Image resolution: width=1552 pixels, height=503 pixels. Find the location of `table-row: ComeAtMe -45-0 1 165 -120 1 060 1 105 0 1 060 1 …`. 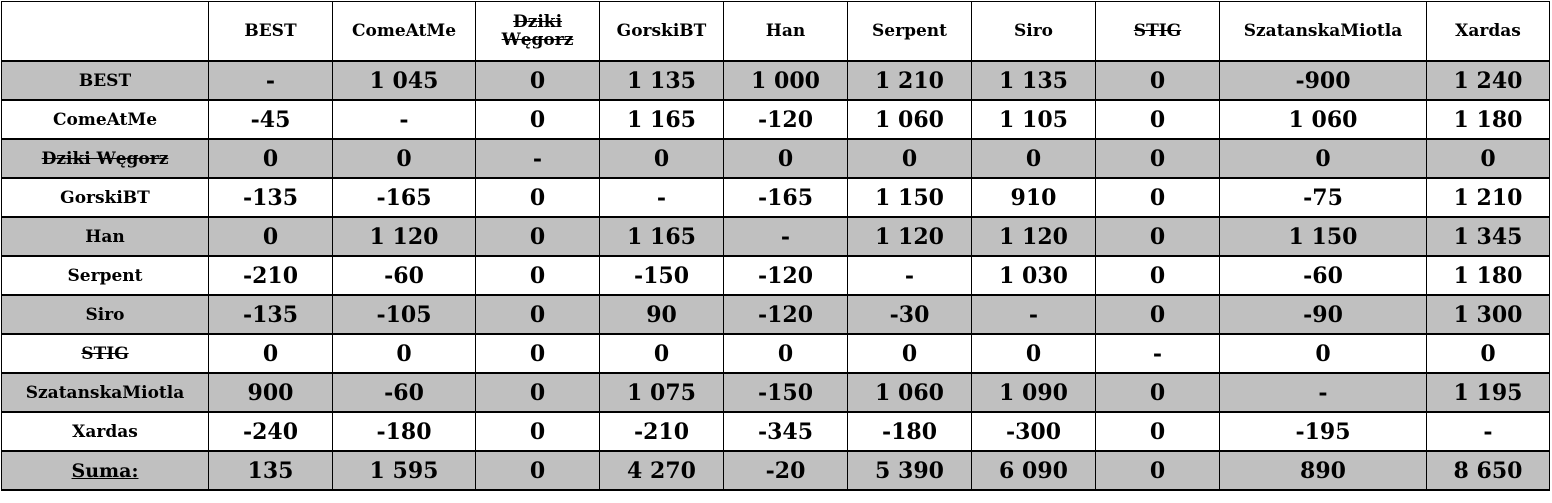

table-row: ComeAtMe -45-0 1 165 -120 1 060 1 105 0 1 060 1 … is located at coordinates (775, 119).